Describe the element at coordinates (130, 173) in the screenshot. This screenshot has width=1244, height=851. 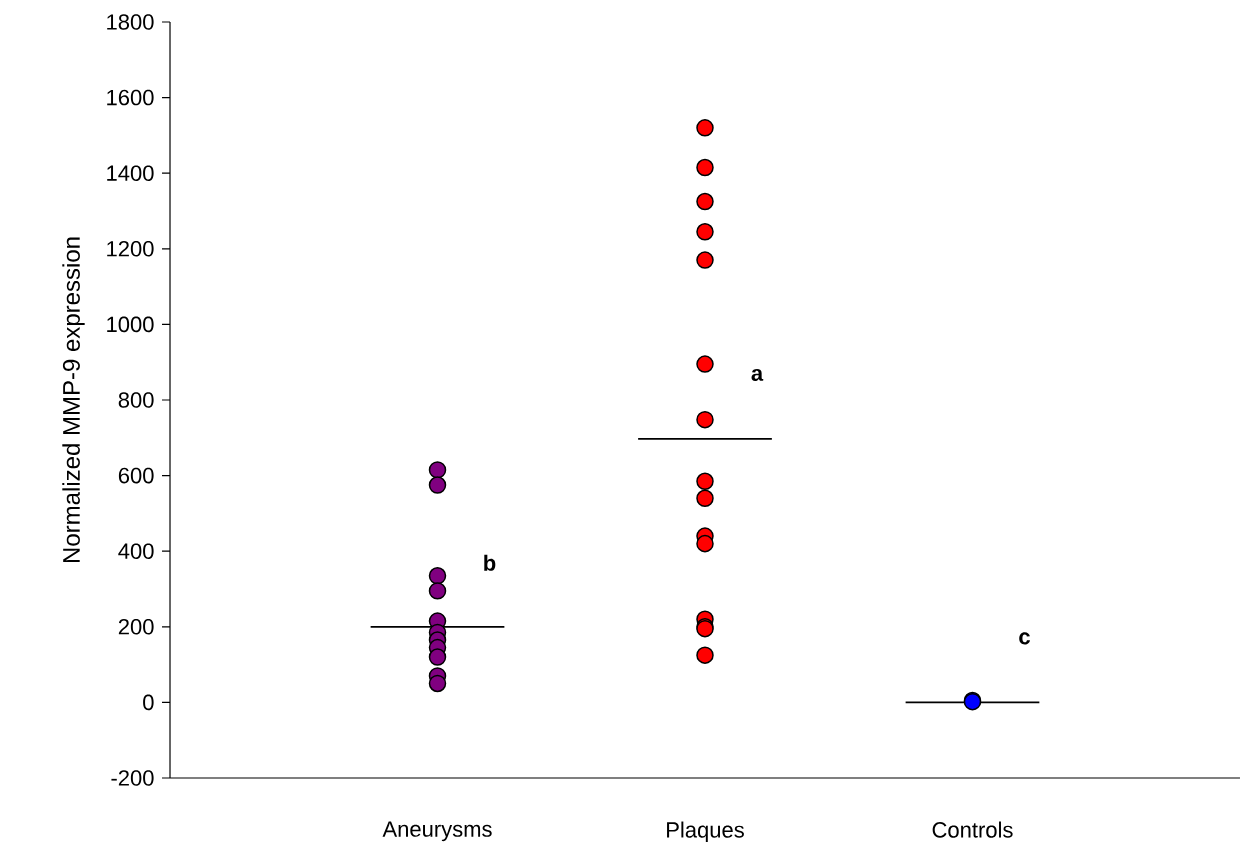
I see `y-tick-label: 1400` at that location.